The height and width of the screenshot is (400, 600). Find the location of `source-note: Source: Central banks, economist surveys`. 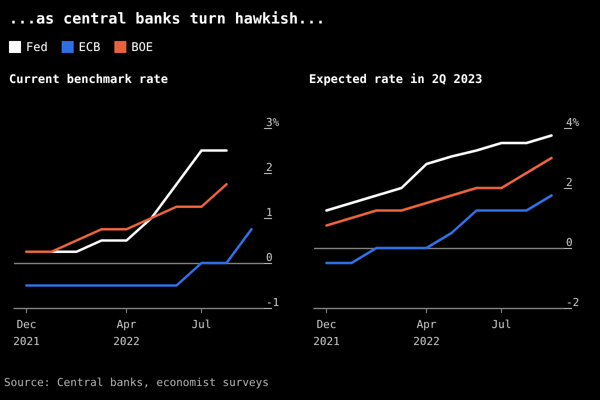

source-note: Source: Central banks, economist surveys is located at coordinates (136, 382).